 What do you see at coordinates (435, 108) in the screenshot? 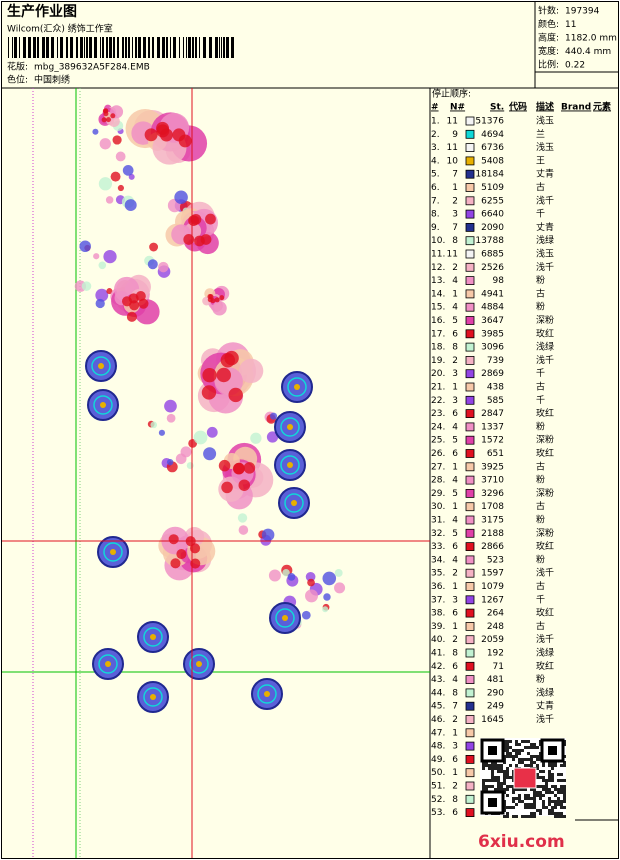
I see `column-header: #` at bounding box center [435, 108].